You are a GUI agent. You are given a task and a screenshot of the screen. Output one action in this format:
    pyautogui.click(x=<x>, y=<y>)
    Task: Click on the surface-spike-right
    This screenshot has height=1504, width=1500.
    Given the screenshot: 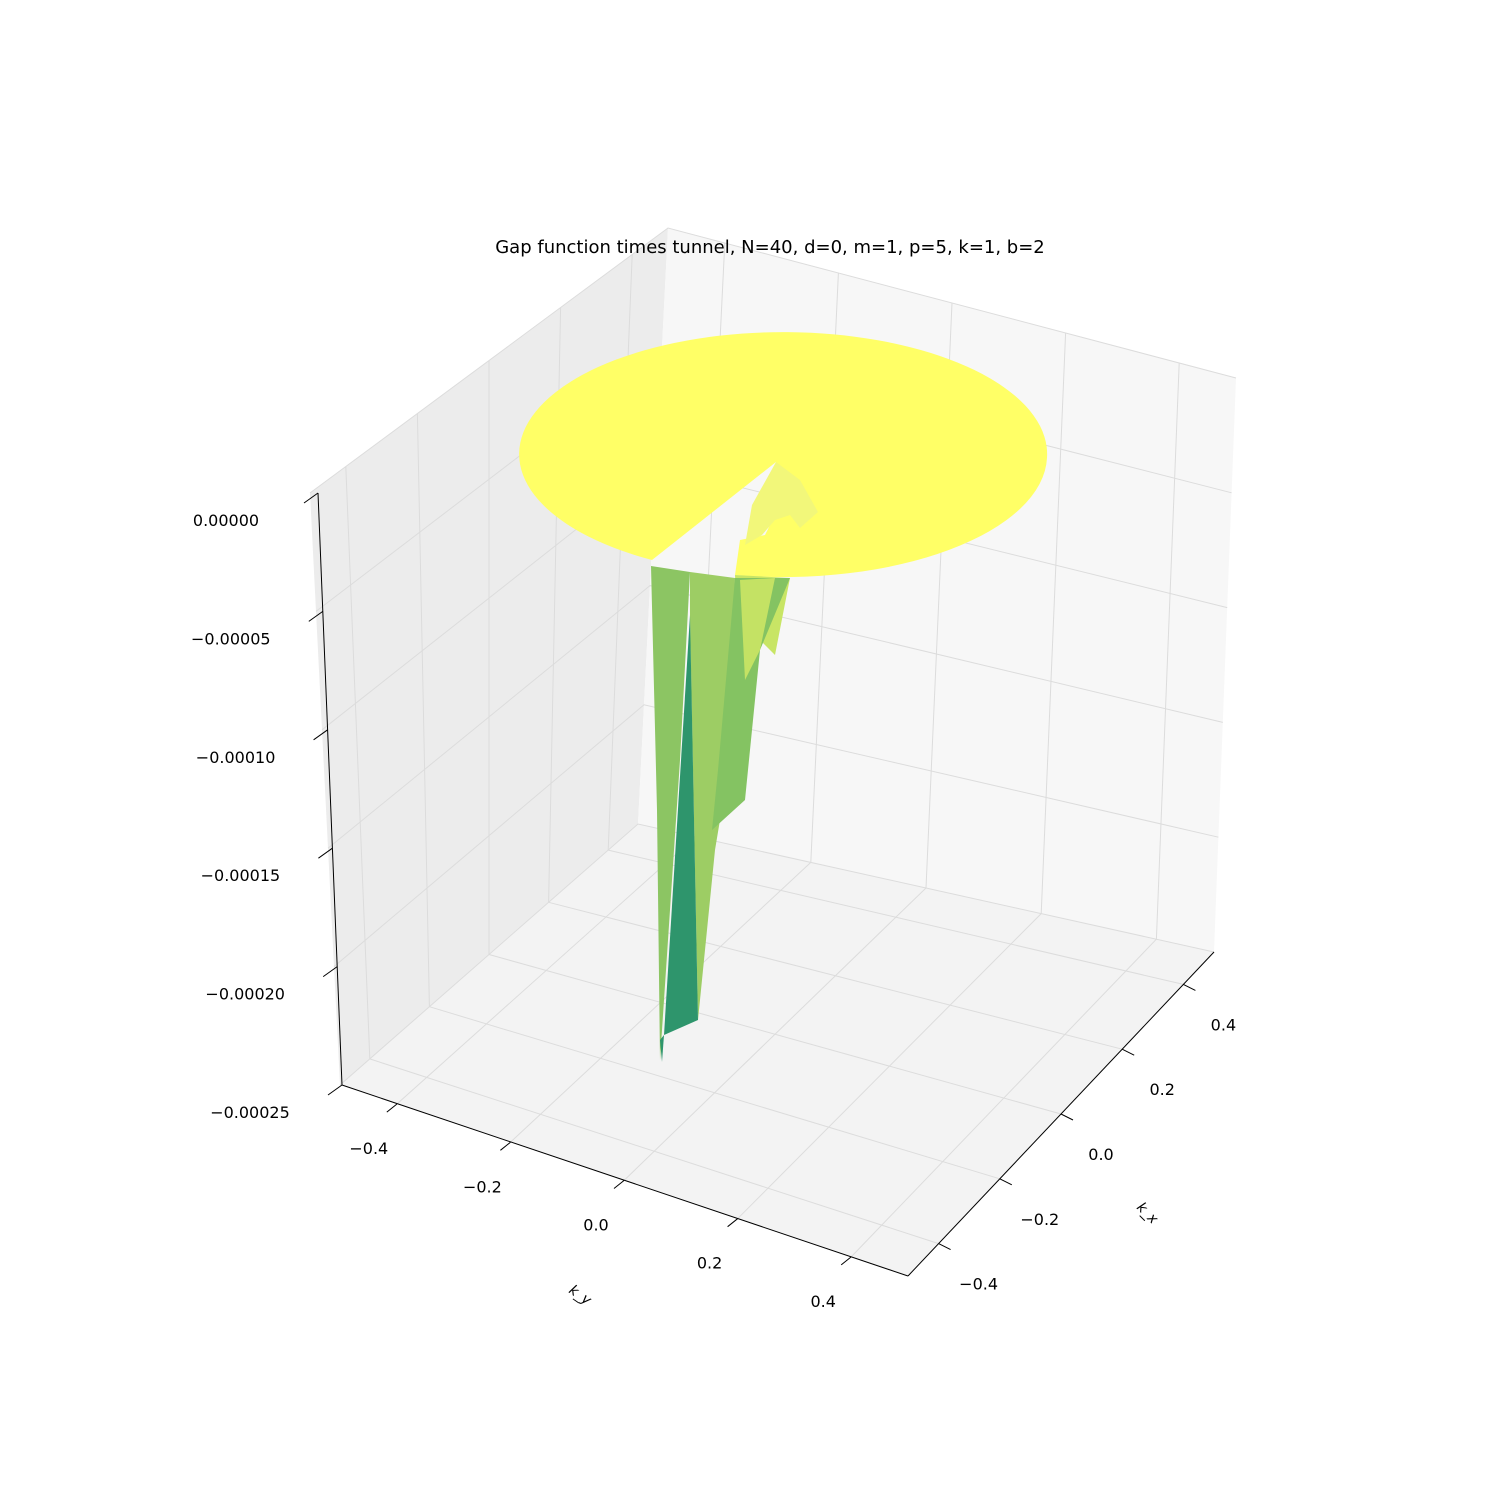 What is the action you would take?
    pyautogui.click(x=751, y=704)
    